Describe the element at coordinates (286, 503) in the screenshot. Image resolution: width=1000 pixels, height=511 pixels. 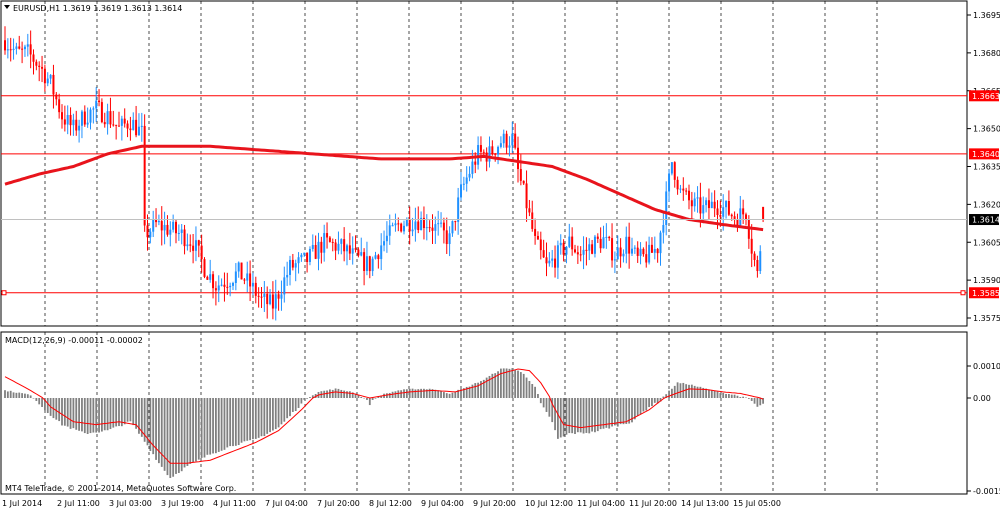
I see `time-label: 7 Jul 04:00` at that location.